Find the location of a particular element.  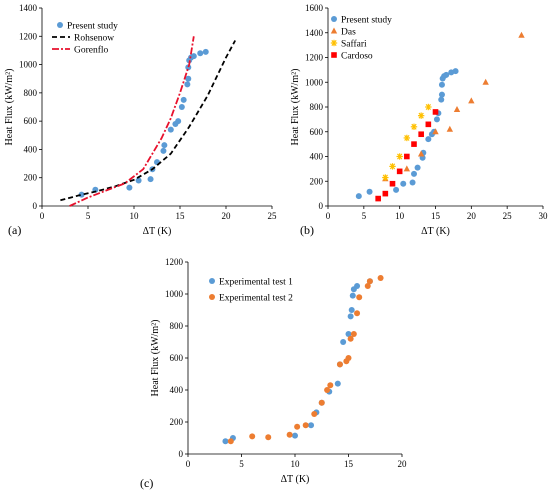

legend-label: Das is located at coordinates (348, 33).